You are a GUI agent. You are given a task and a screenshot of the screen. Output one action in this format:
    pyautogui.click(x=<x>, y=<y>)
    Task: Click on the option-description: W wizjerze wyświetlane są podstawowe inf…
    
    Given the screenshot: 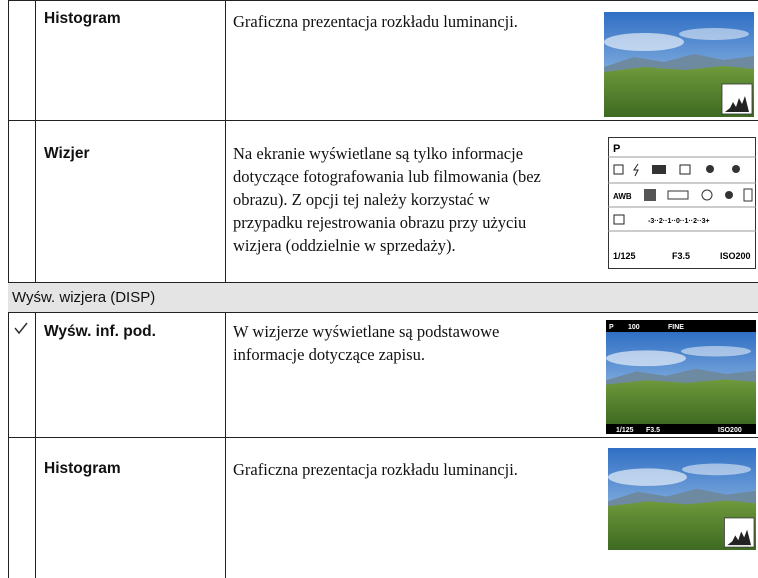 What is the action you would take?
    pyautogui.click(x=366, y=343)
    